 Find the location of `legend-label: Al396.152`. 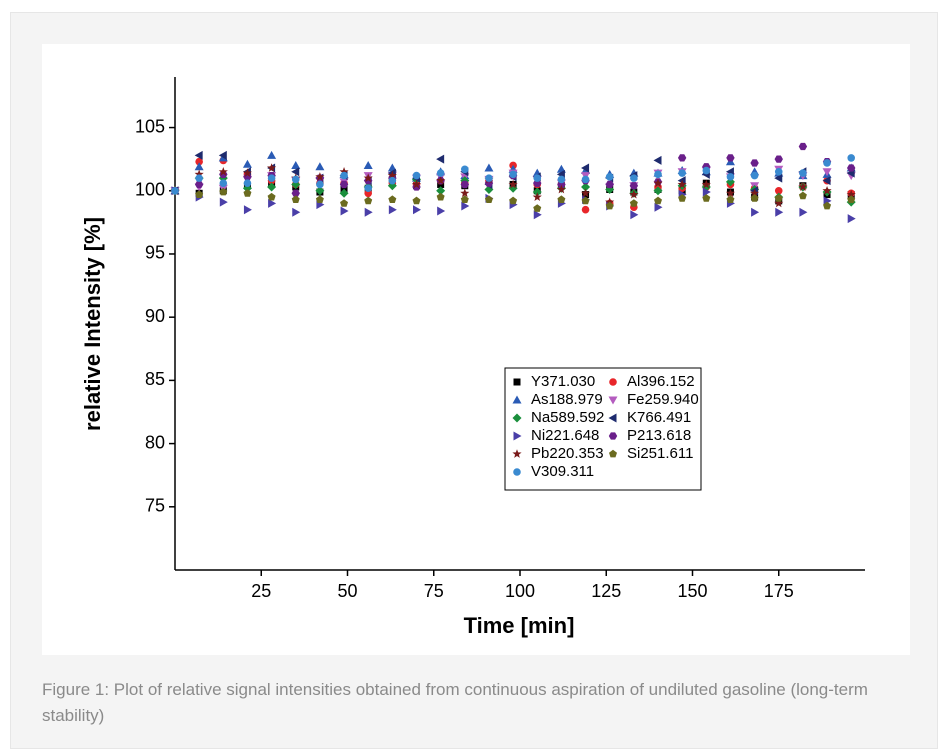

legend-label: Al396.152 is located at coordinates (661, 381).